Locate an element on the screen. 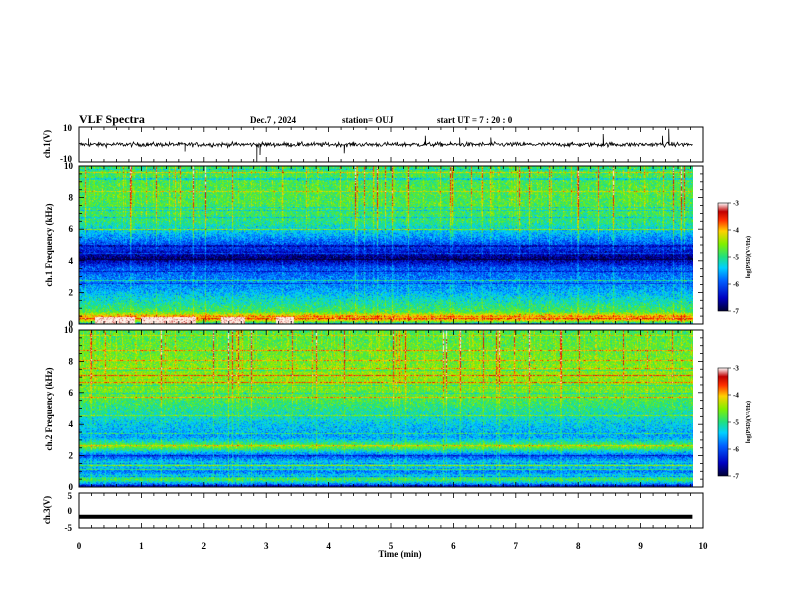 This screenshot has height=612, width=792. time-tick-label: 4 is located at coordinates (328, 546).